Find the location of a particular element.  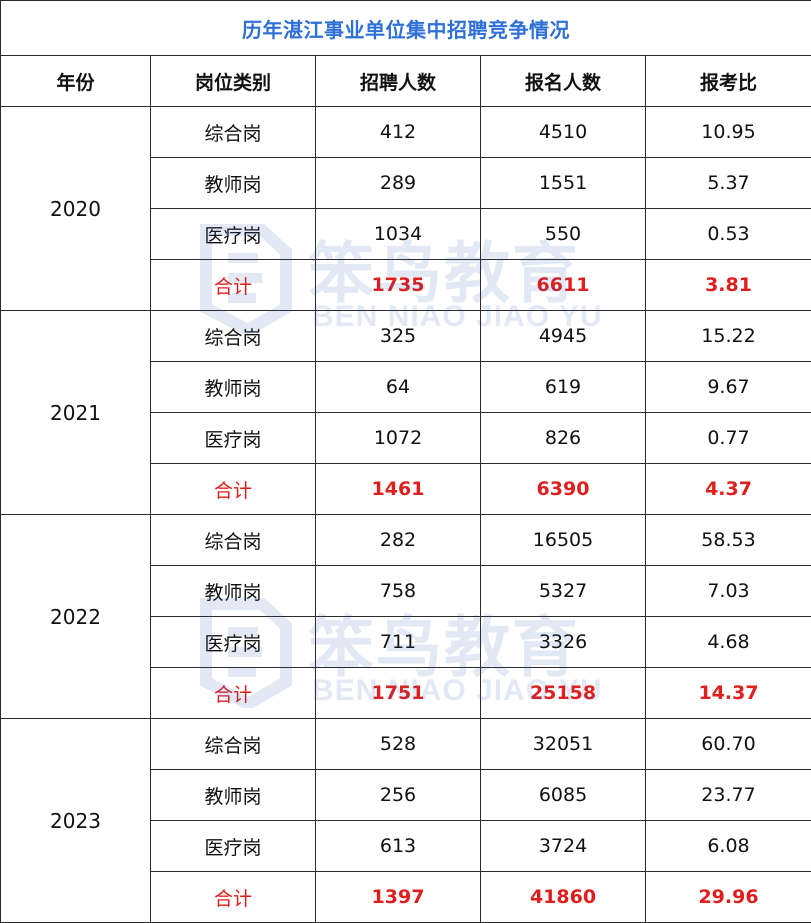

apply-cell: 3724 is located at coordinates (563, 846).